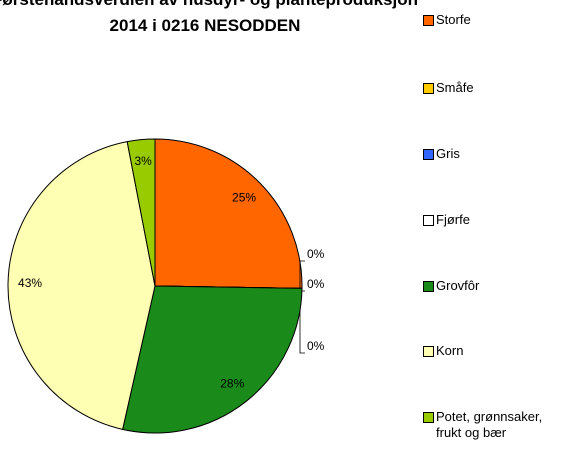 Image resolution: width=569 pixels, height=466 pixels. What do you see at coordinates (495, 20) in the screenshot?
I see `legend-item: Storfe` at bounding box center [495, 20].